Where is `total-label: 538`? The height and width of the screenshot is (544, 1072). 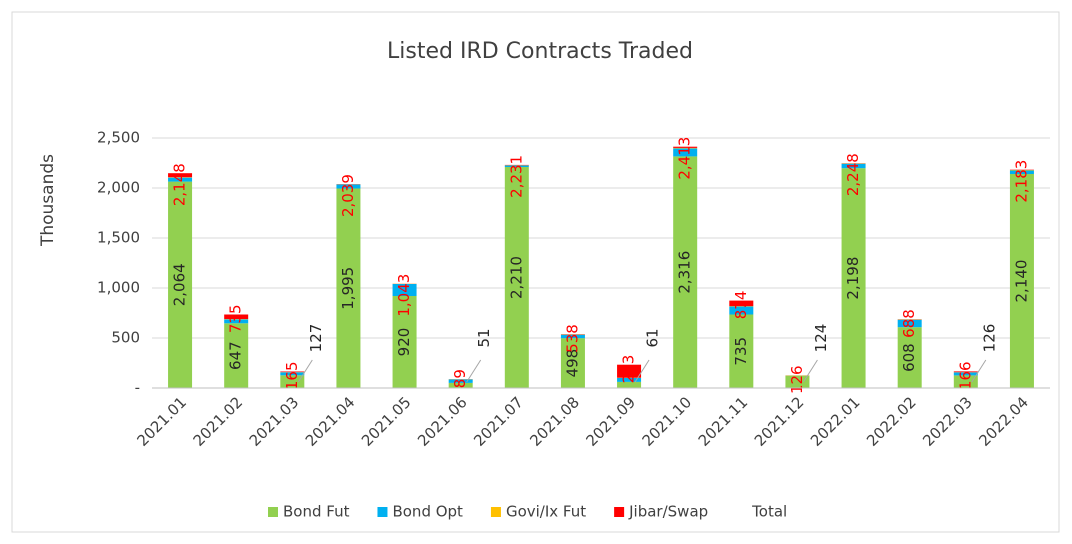
total-label: 538 is located at coordinates (572, 338).